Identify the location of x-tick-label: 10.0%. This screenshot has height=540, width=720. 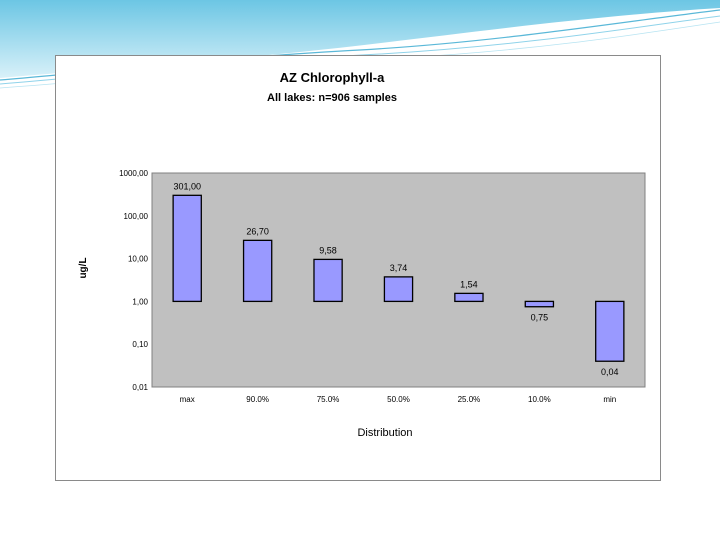
(539, 399).